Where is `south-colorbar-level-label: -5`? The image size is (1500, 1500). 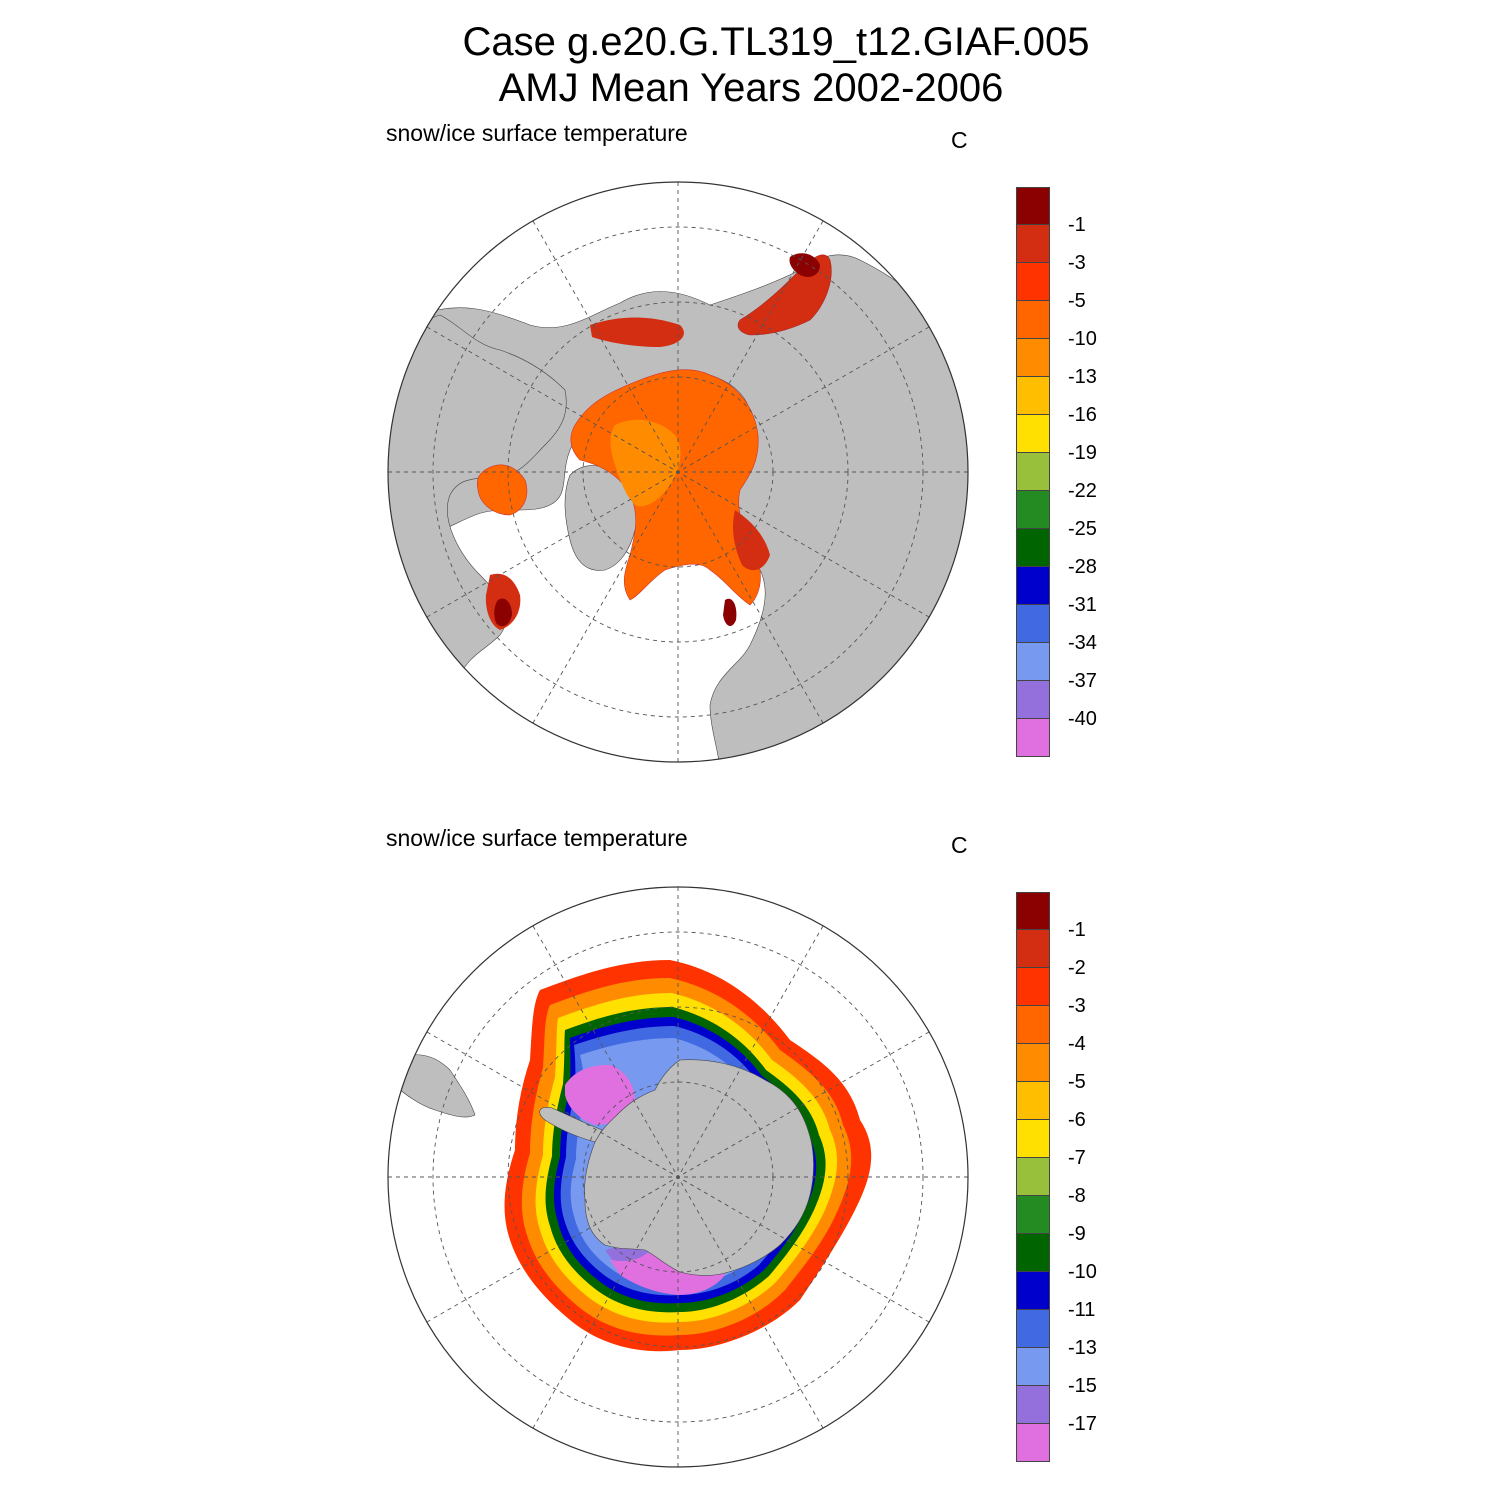
south-colorbar-level-label: -5 is located at coordinates (1077, 1082).